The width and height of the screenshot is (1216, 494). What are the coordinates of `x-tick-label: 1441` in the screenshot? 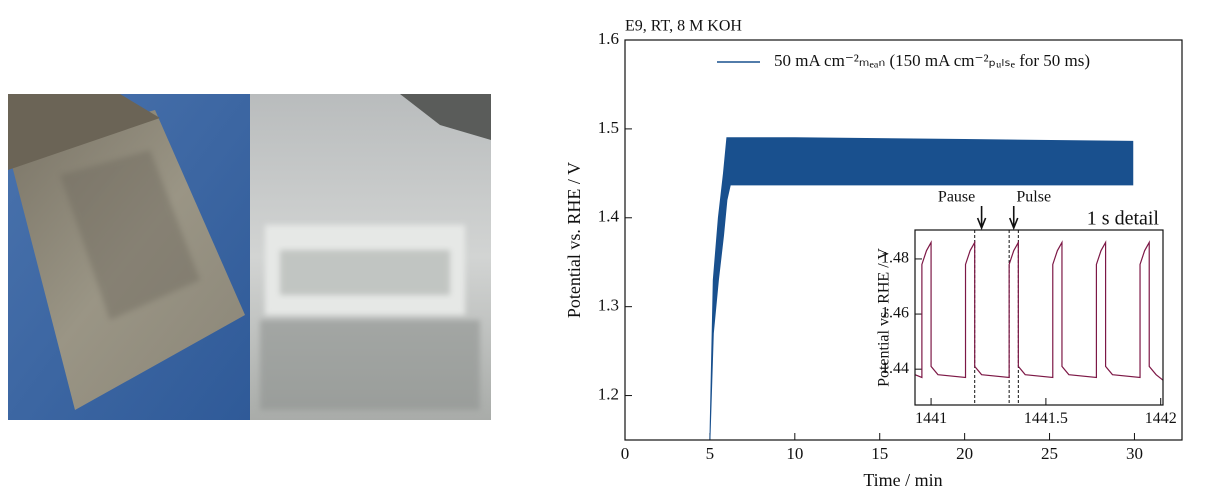 It's located at (931, 418).